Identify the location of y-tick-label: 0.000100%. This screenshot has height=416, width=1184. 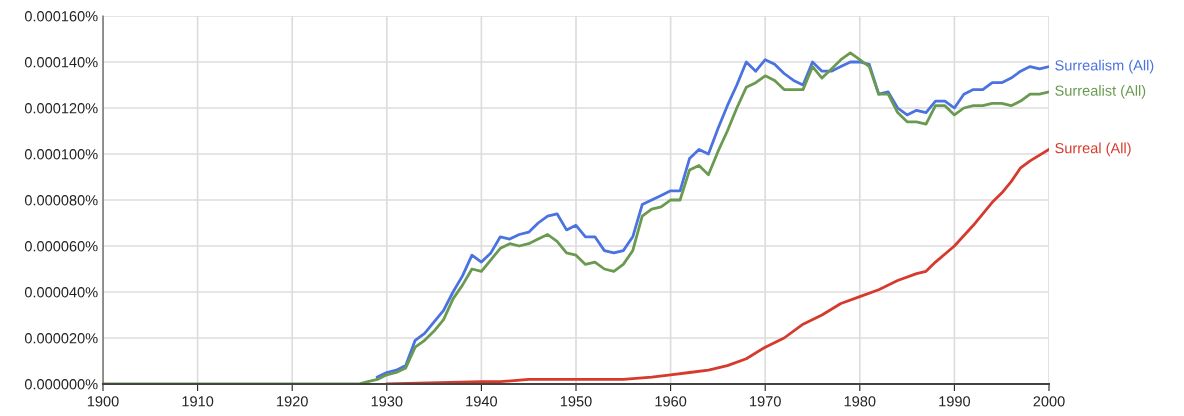
(61, 154).